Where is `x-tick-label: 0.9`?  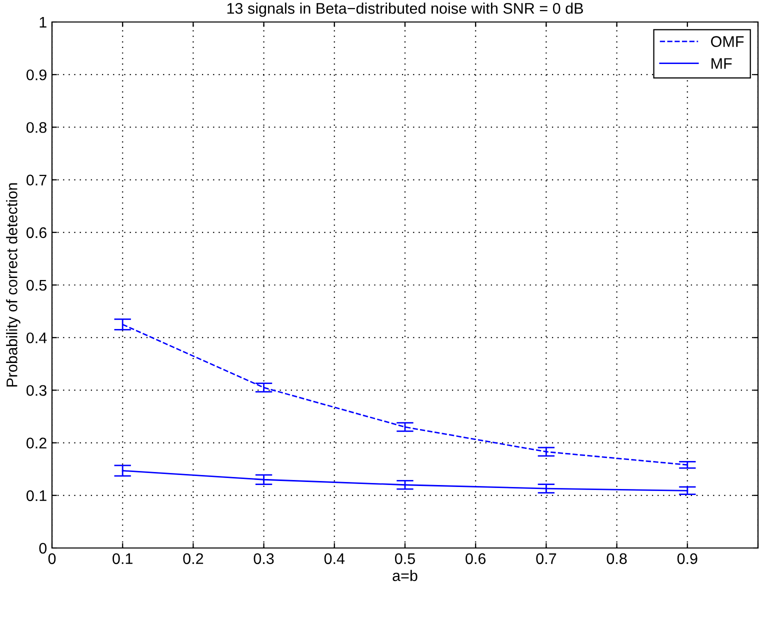 x-tick-label: 0.9 is located at coordinates (687, 558).